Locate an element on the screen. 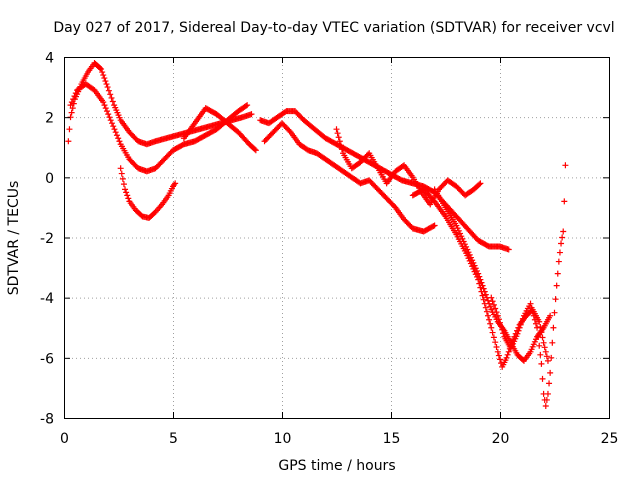  x-tick-label: 0 is located at coordinates (64, 439).